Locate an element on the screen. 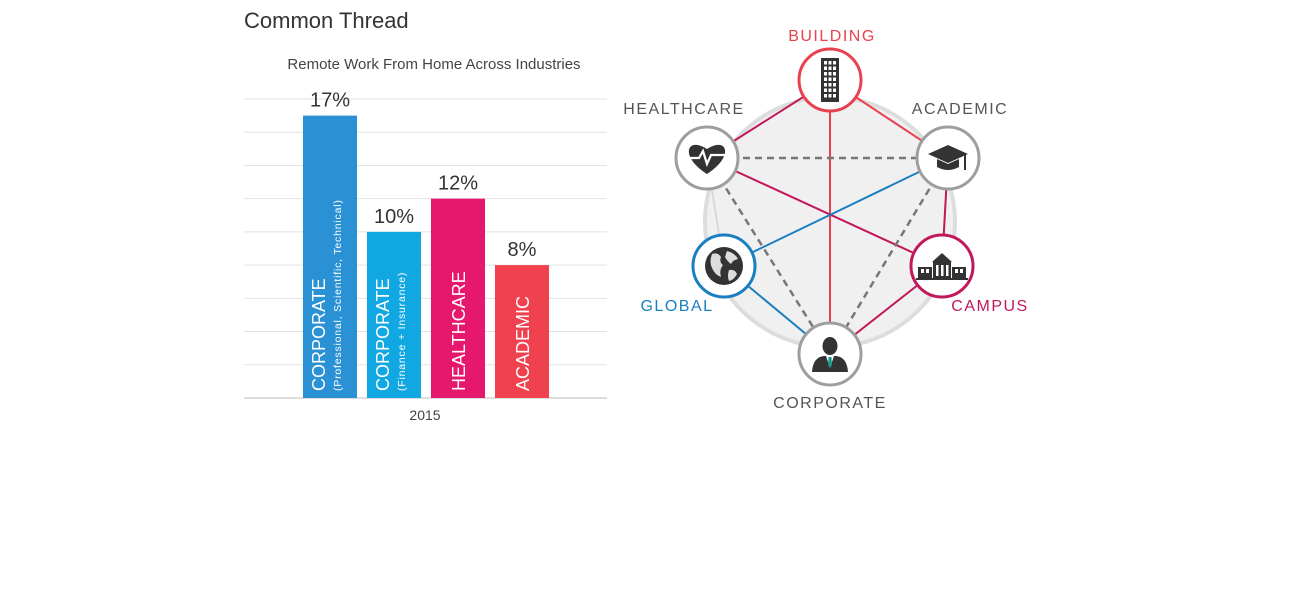 The width and height of the screenshot is (1300, 600). node-campus: CAMPUS is located at coordinates (968, 274).